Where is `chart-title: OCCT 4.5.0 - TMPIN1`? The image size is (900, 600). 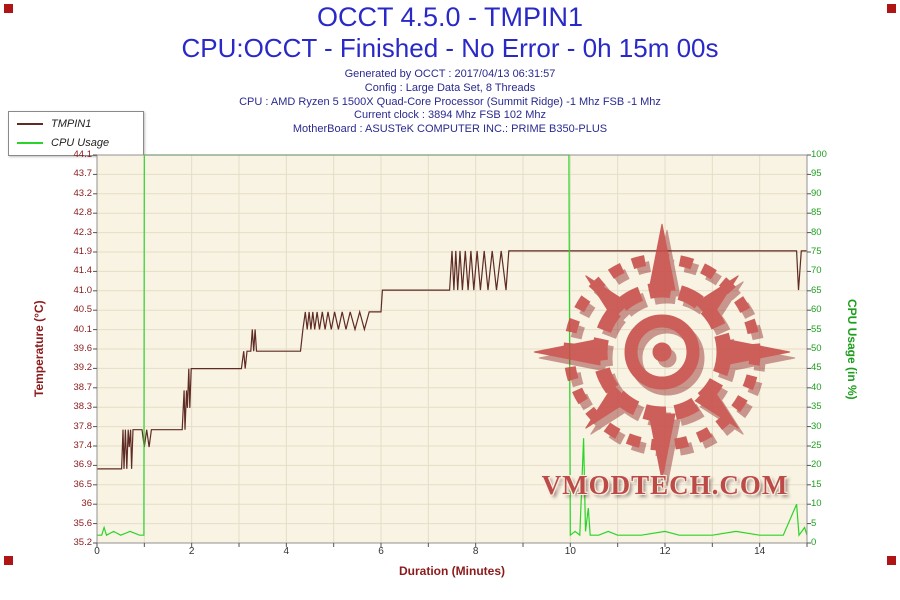 chart-title: OCCT 4.5.0 - TMPIN1 is located at coordinates (450, 17).